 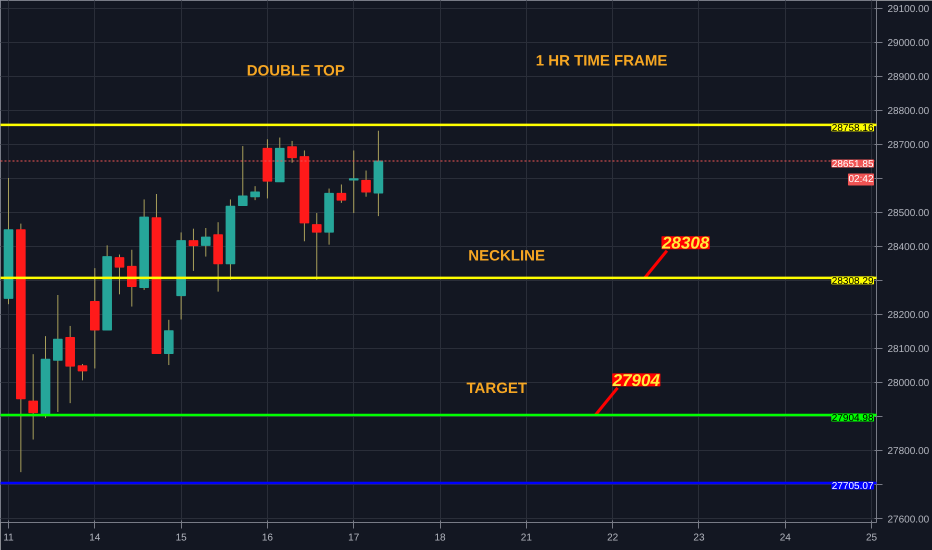 What do you see at coordinates (909, 452) in the screenshot?
I see `y-tick-label: 27800.00` at bounding box center [909, 452].